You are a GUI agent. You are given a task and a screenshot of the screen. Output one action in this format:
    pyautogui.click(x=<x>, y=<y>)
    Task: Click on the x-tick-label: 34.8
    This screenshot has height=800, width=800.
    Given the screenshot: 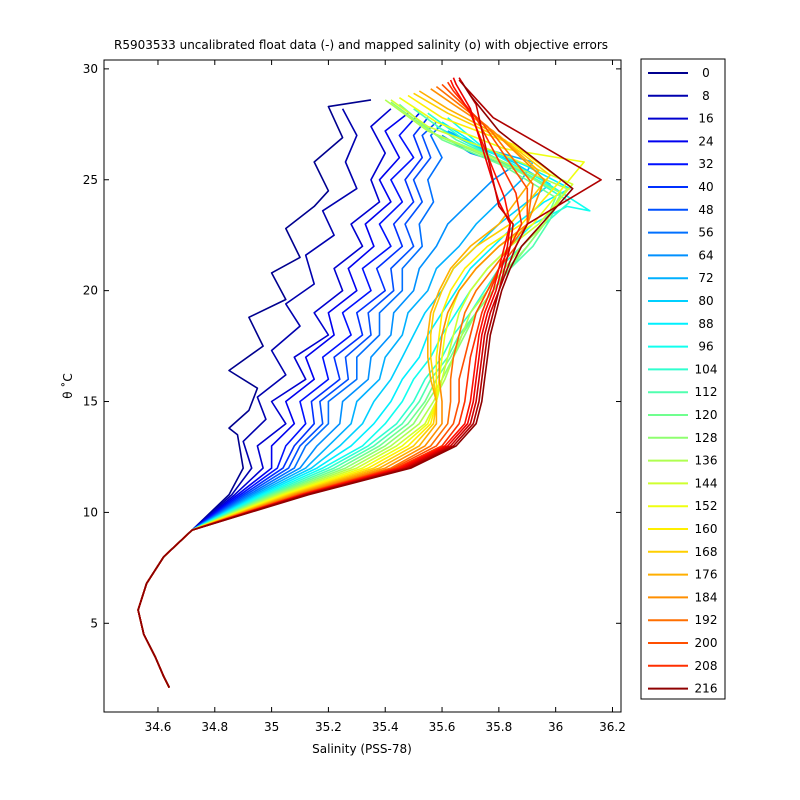 What is the action you would take?
    pyautogui.click(x=214, y=727)
    